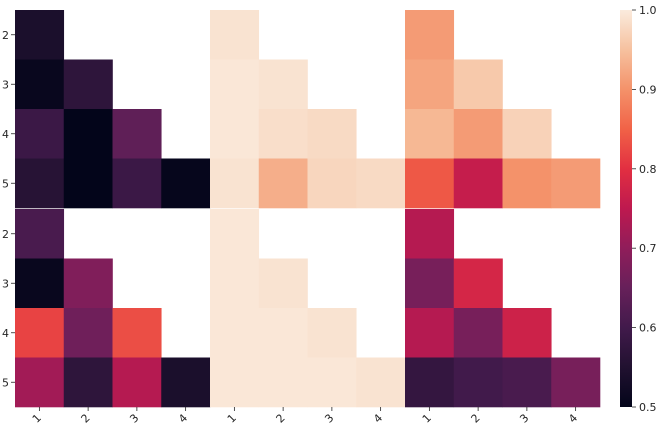  Describe the element at coordinates (648, 89) in the screenshot. I see `colorbar-tick-label: 0.9` at that location.